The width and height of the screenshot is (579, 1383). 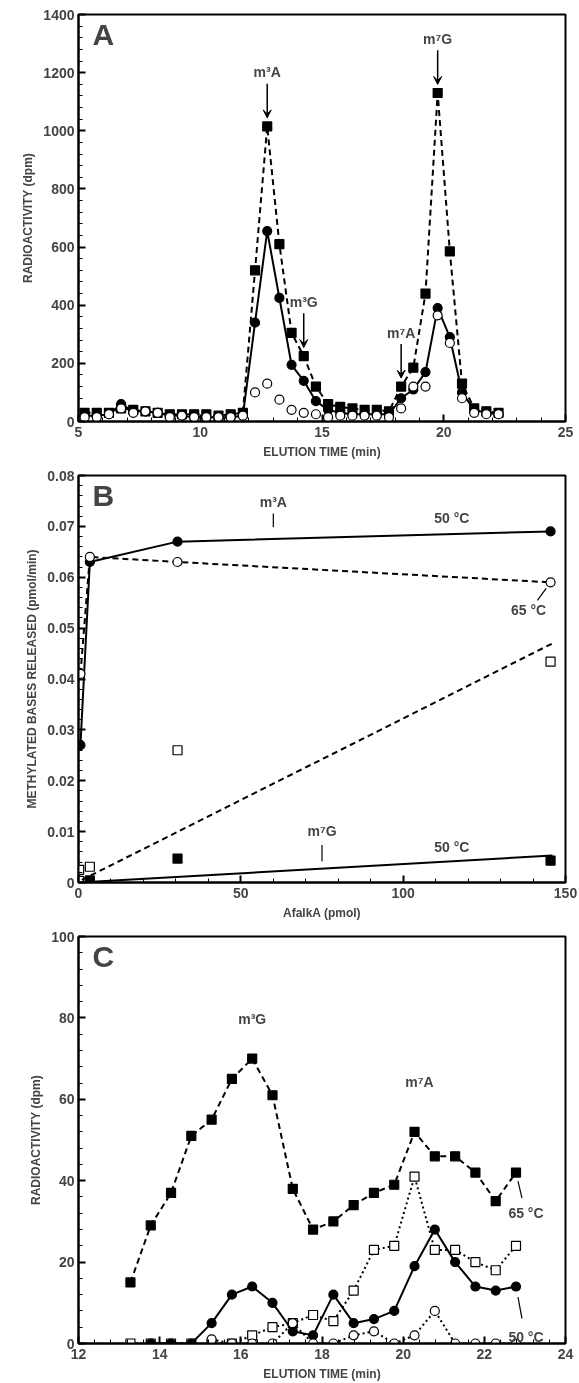 I want to click on y-tick-label: 40, so click(x=66, y=1180).